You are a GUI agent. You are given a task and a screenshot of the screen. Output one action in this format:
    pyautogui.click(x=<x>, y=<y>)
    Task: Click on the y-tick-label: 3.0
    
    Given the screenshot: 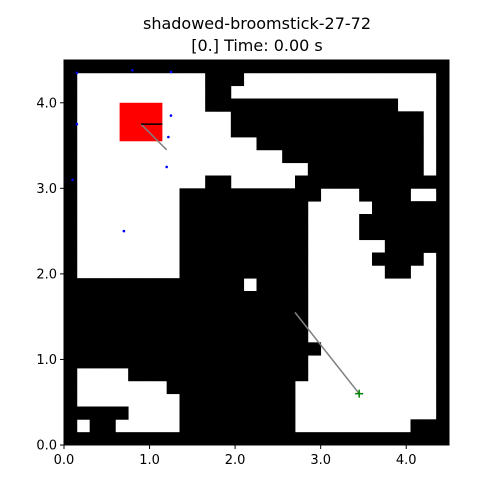 What is the action you would take?
    pyautogui.click(x=46, y=189)
    